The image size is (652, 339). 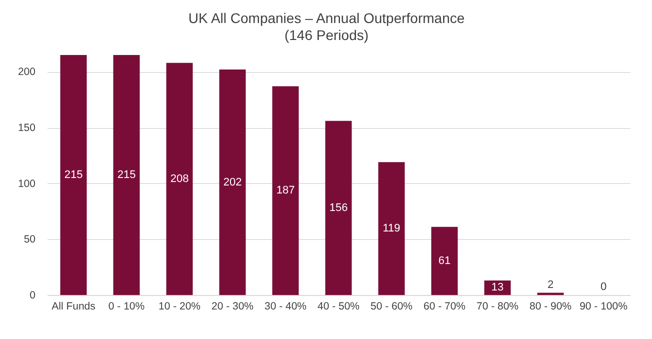 What do you see at coordinates (126, 306) in the screenshot?
I see `x-tick-label: 0 - 10%` at bounding box center [126, 306].